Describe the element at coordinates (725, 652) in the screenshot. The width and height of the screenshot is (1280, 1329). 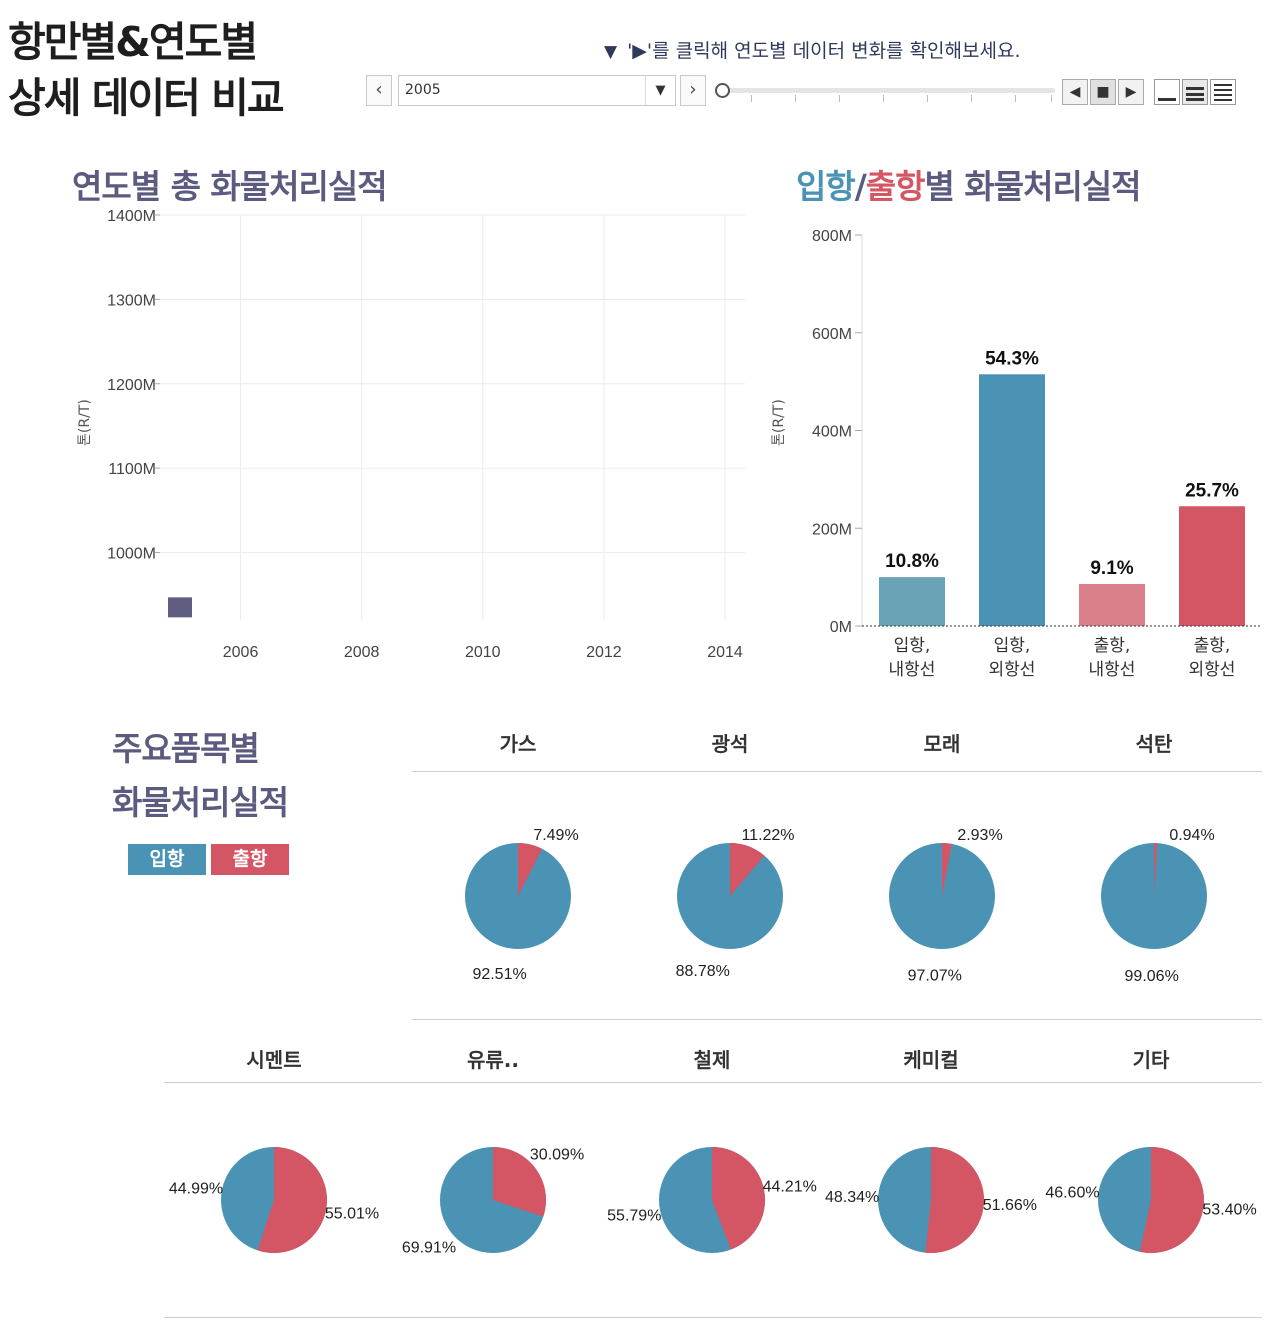
I see `x-tick-label: 2014` at that location.